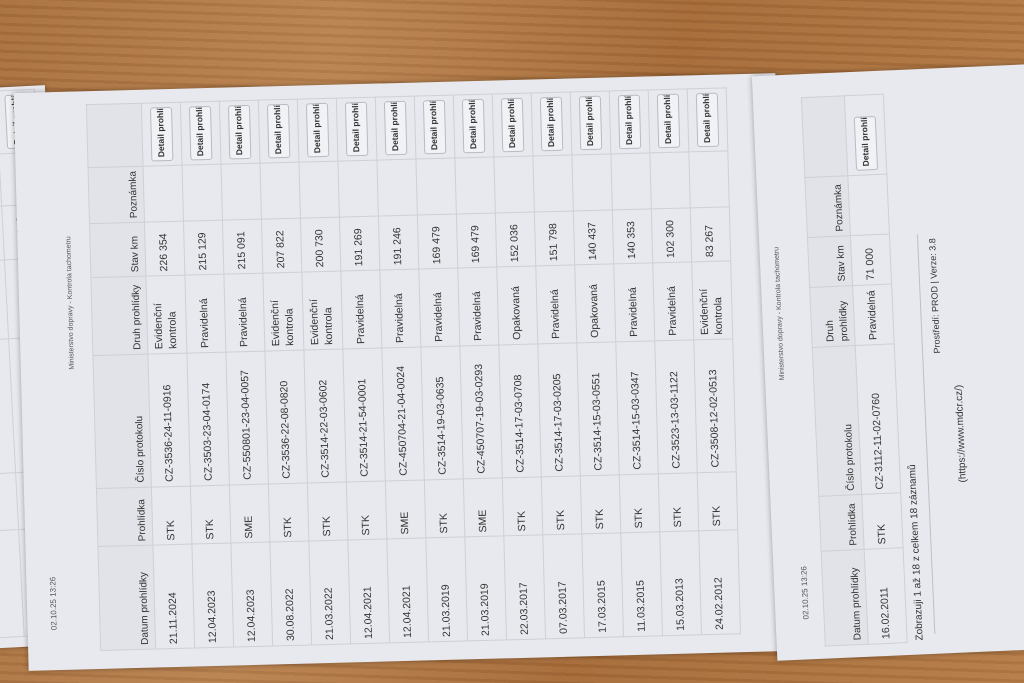 This screenshot has width=1024, height=683. What do you see at coordinates (559, 409) in the screenshot?
I see `protocol-number: CZ-3514-17-03-0205` at bounding box center [559, 409].